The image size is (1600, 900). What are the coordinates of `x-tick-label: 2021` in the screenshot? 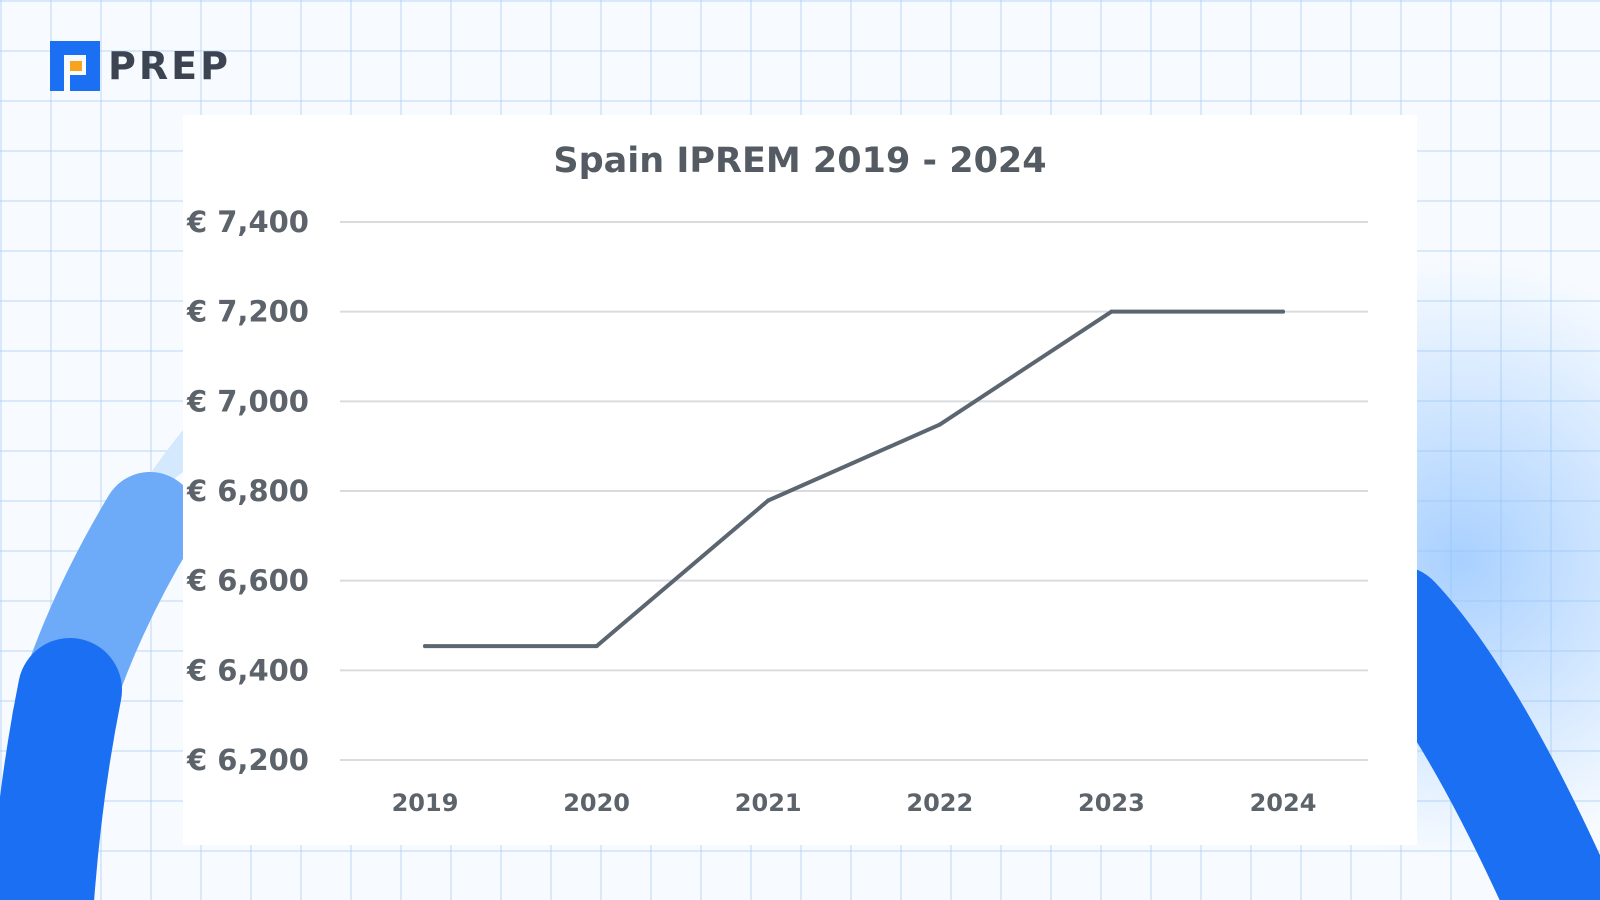 It's located at (768, 803).